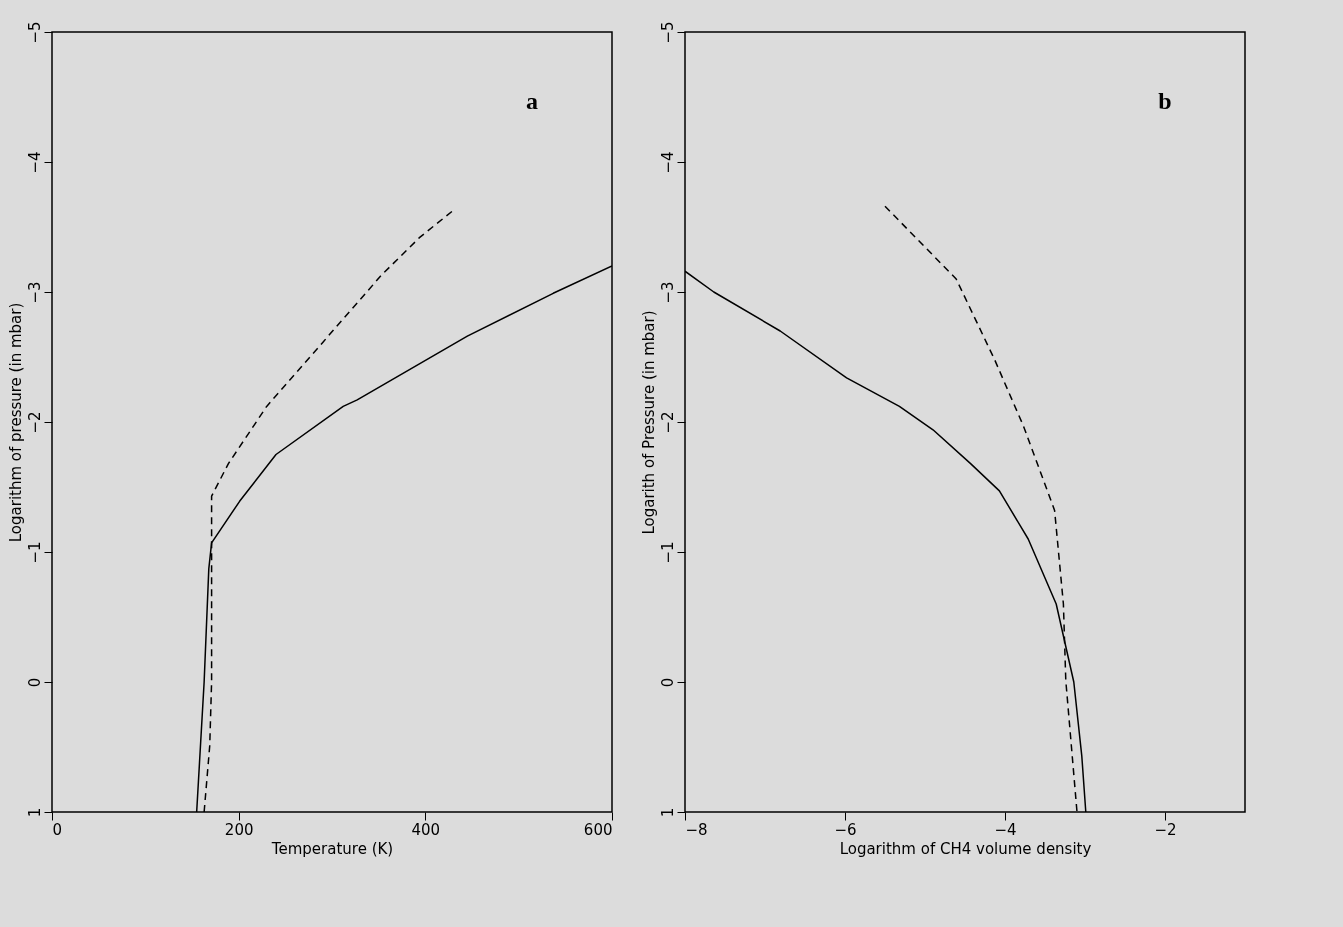 This screenshot has width=1343, height=927. I want to click on x-tick-label: 0, so click(57, 829).